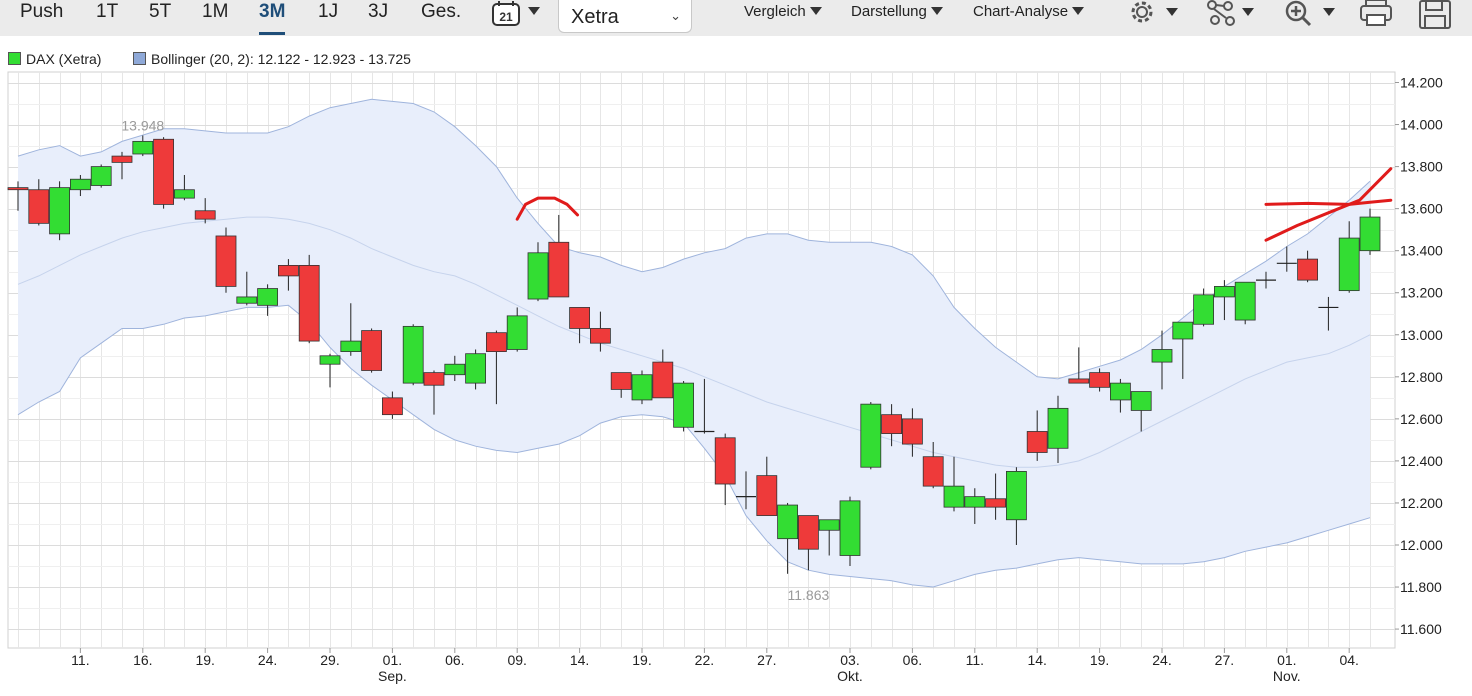  Describe the element at coordinates (80, 660) in the screenshot. I see `x-tick-label: 11.` at that location.